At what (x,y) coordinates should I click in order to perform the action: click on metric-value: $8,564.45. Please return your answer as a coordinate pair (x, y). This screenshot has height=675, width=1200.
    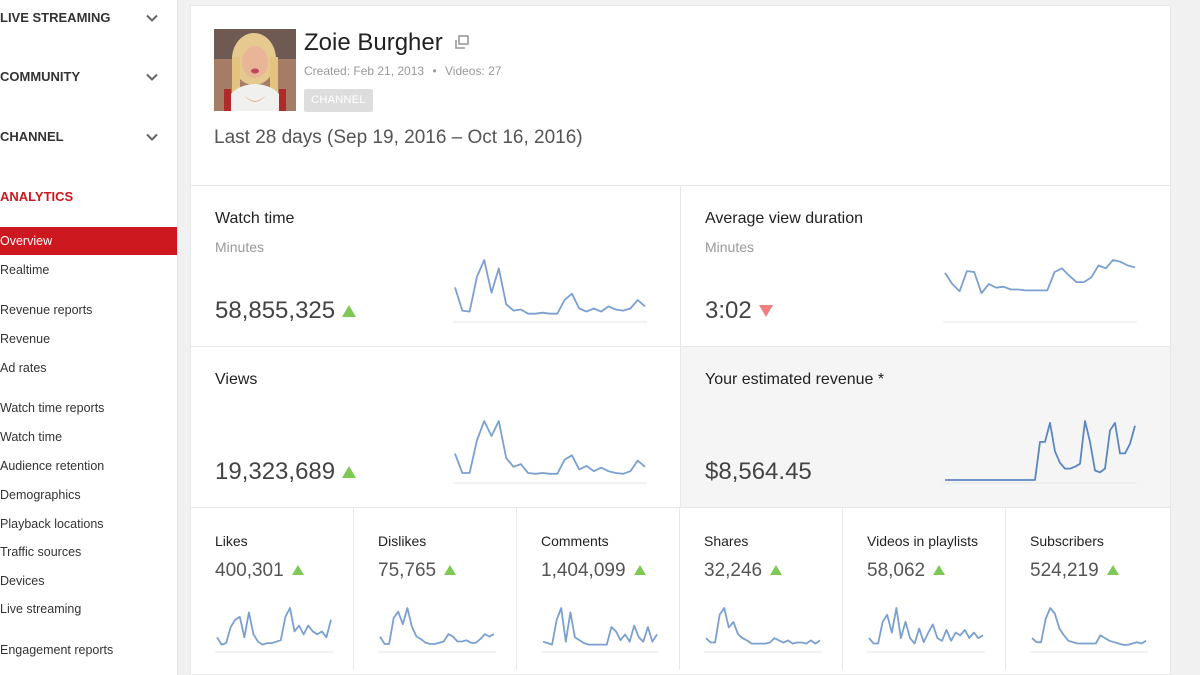
    Looking at the image, I should click on (758, 471).